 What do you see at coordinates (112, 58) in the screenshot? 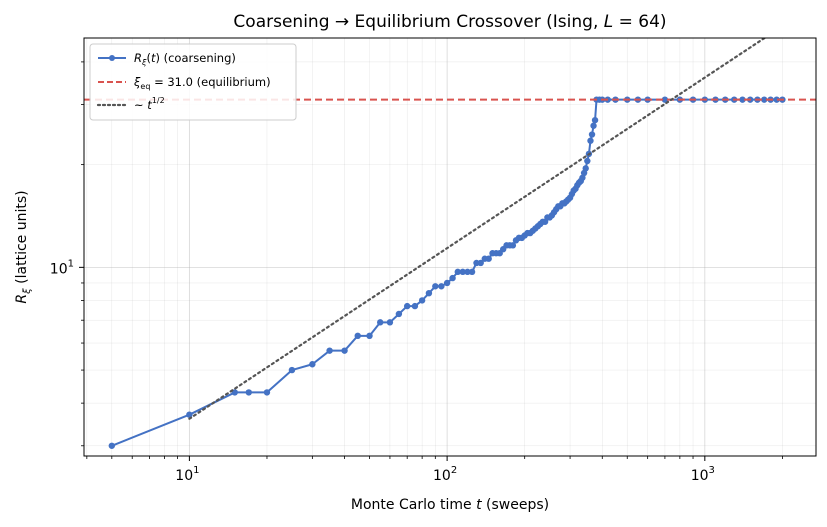
I see `legend-coarsening-marker` at bounding box center [112, 58].